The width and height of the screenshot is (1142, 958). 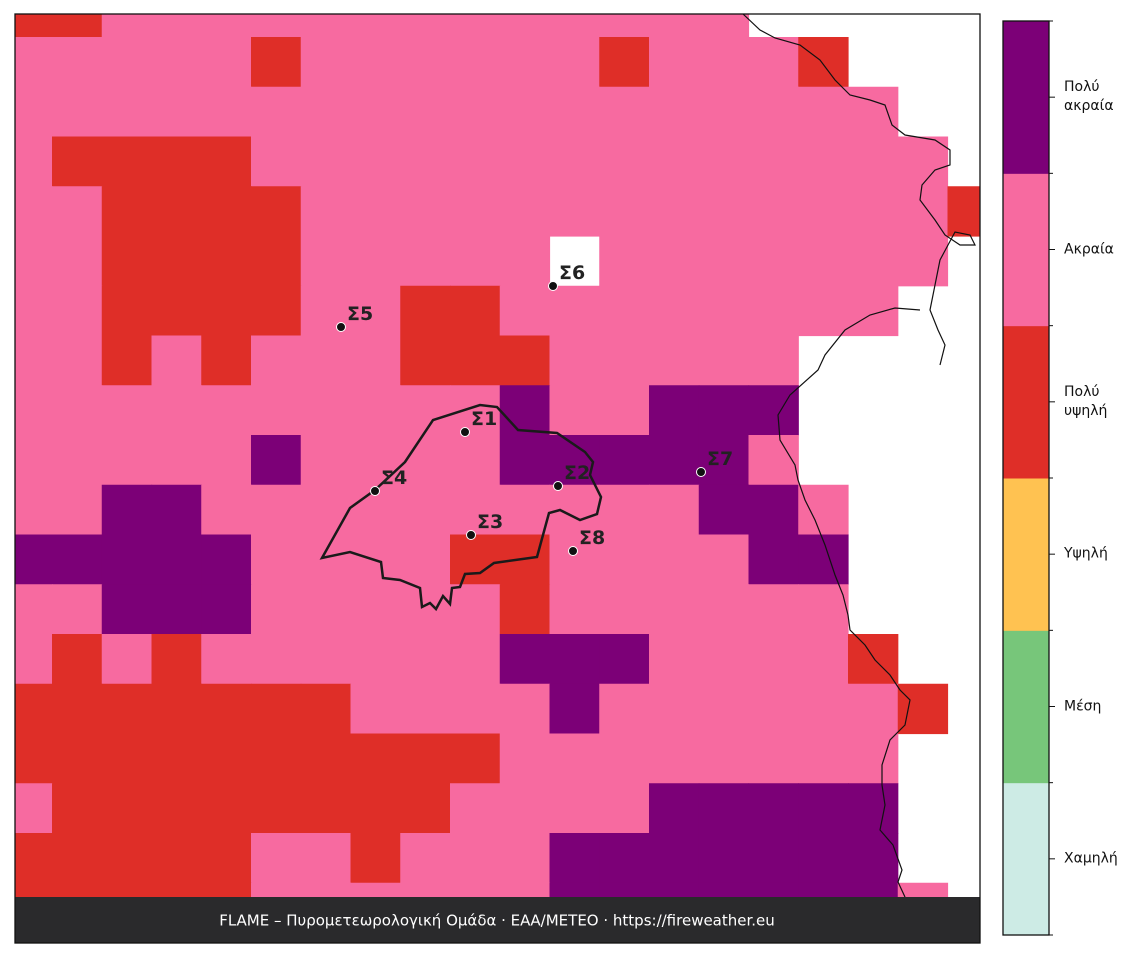 What do you see at coordinates (388, 481) in the screenshot?
I see `station: Σ4` at bounding box center [388, 481].